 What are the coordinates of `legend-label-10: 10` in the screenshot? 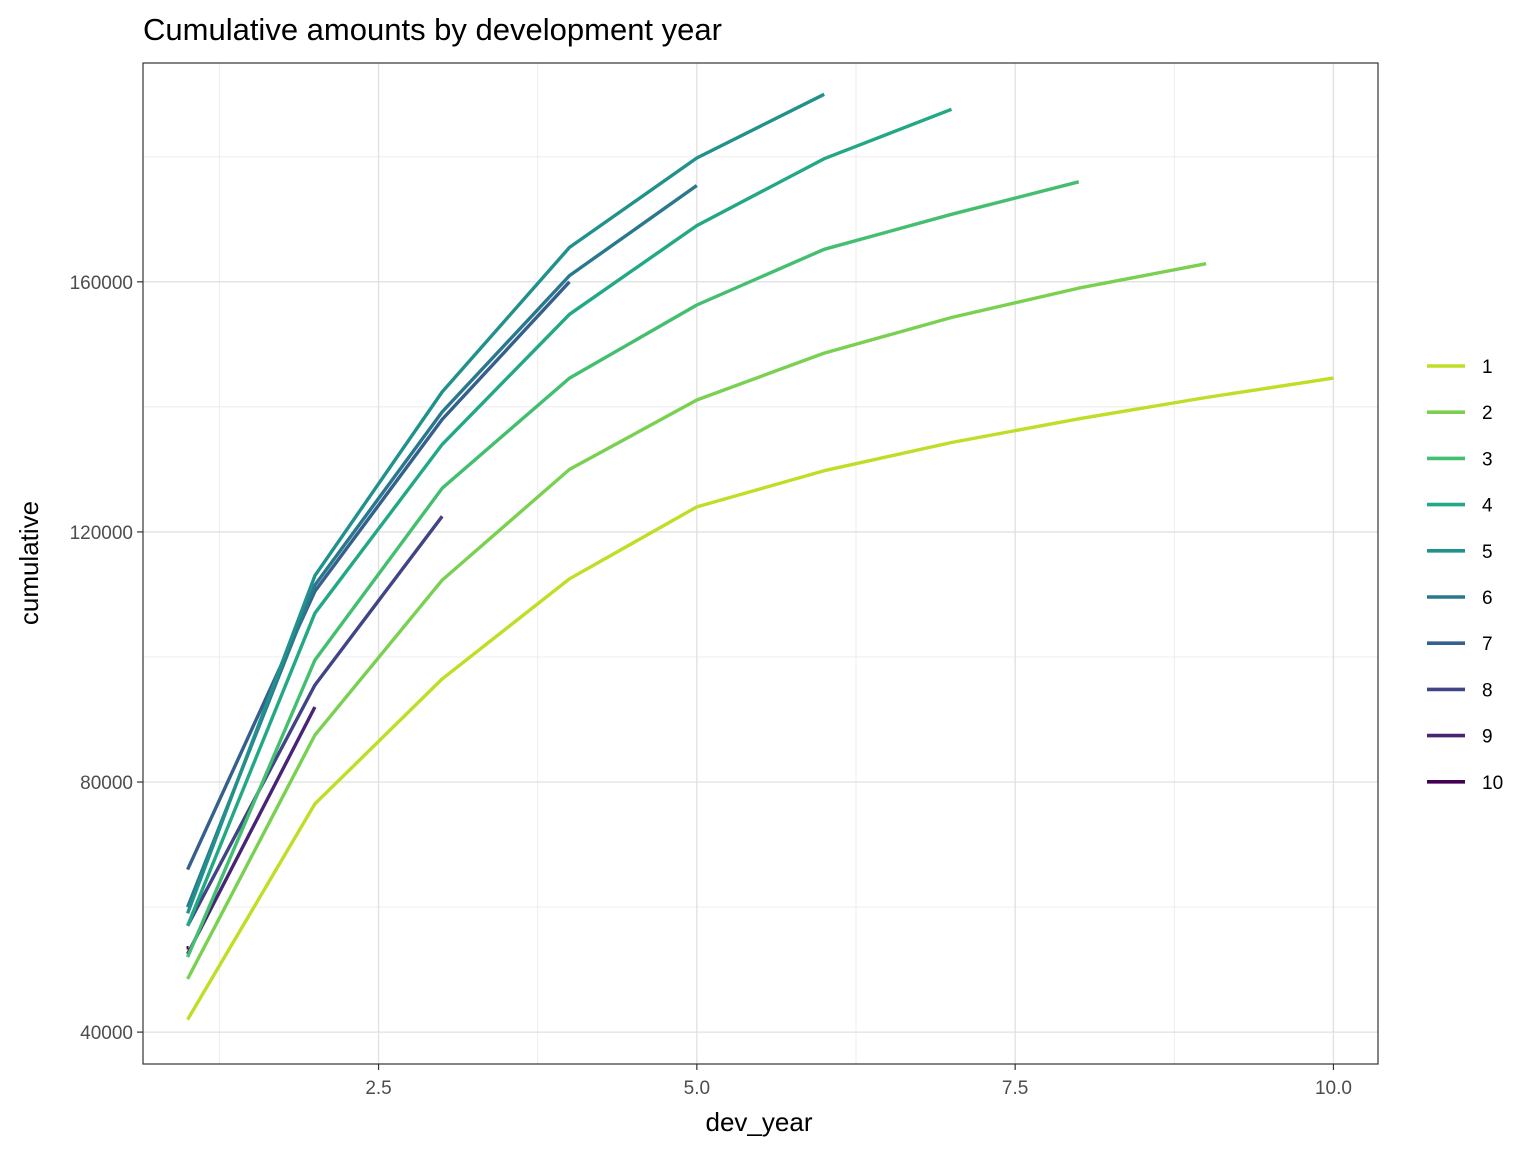 It's located at (1492, 783).